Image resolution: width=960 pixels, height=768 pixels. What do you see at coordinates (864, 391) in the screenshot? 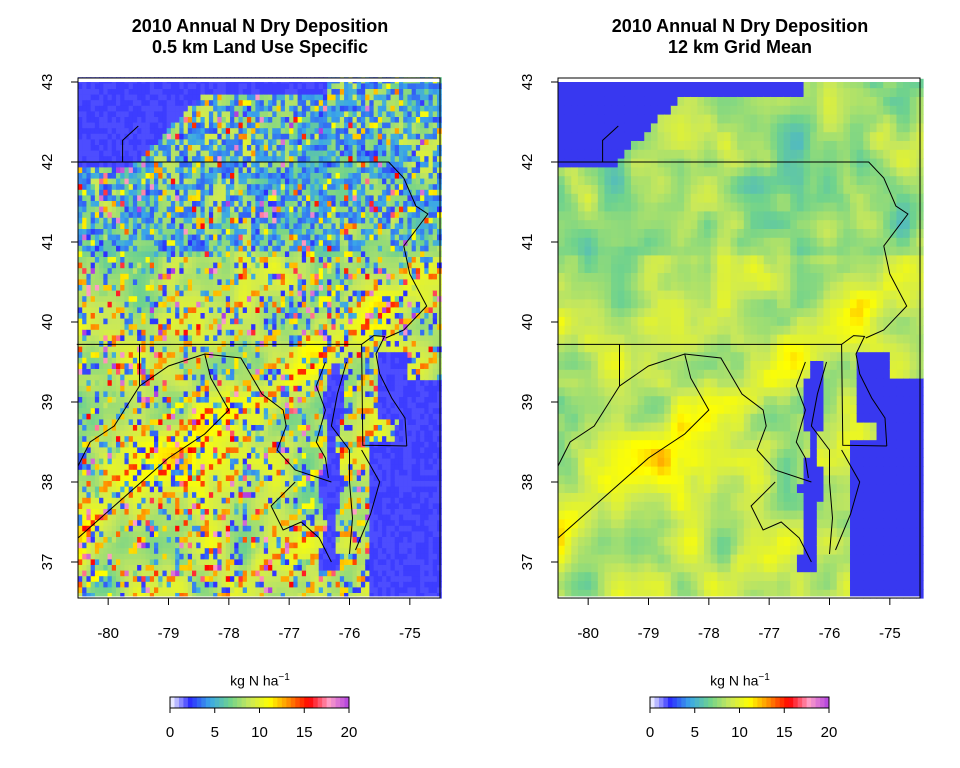
I see `delaware-coast` at bounding box center [864, 391].